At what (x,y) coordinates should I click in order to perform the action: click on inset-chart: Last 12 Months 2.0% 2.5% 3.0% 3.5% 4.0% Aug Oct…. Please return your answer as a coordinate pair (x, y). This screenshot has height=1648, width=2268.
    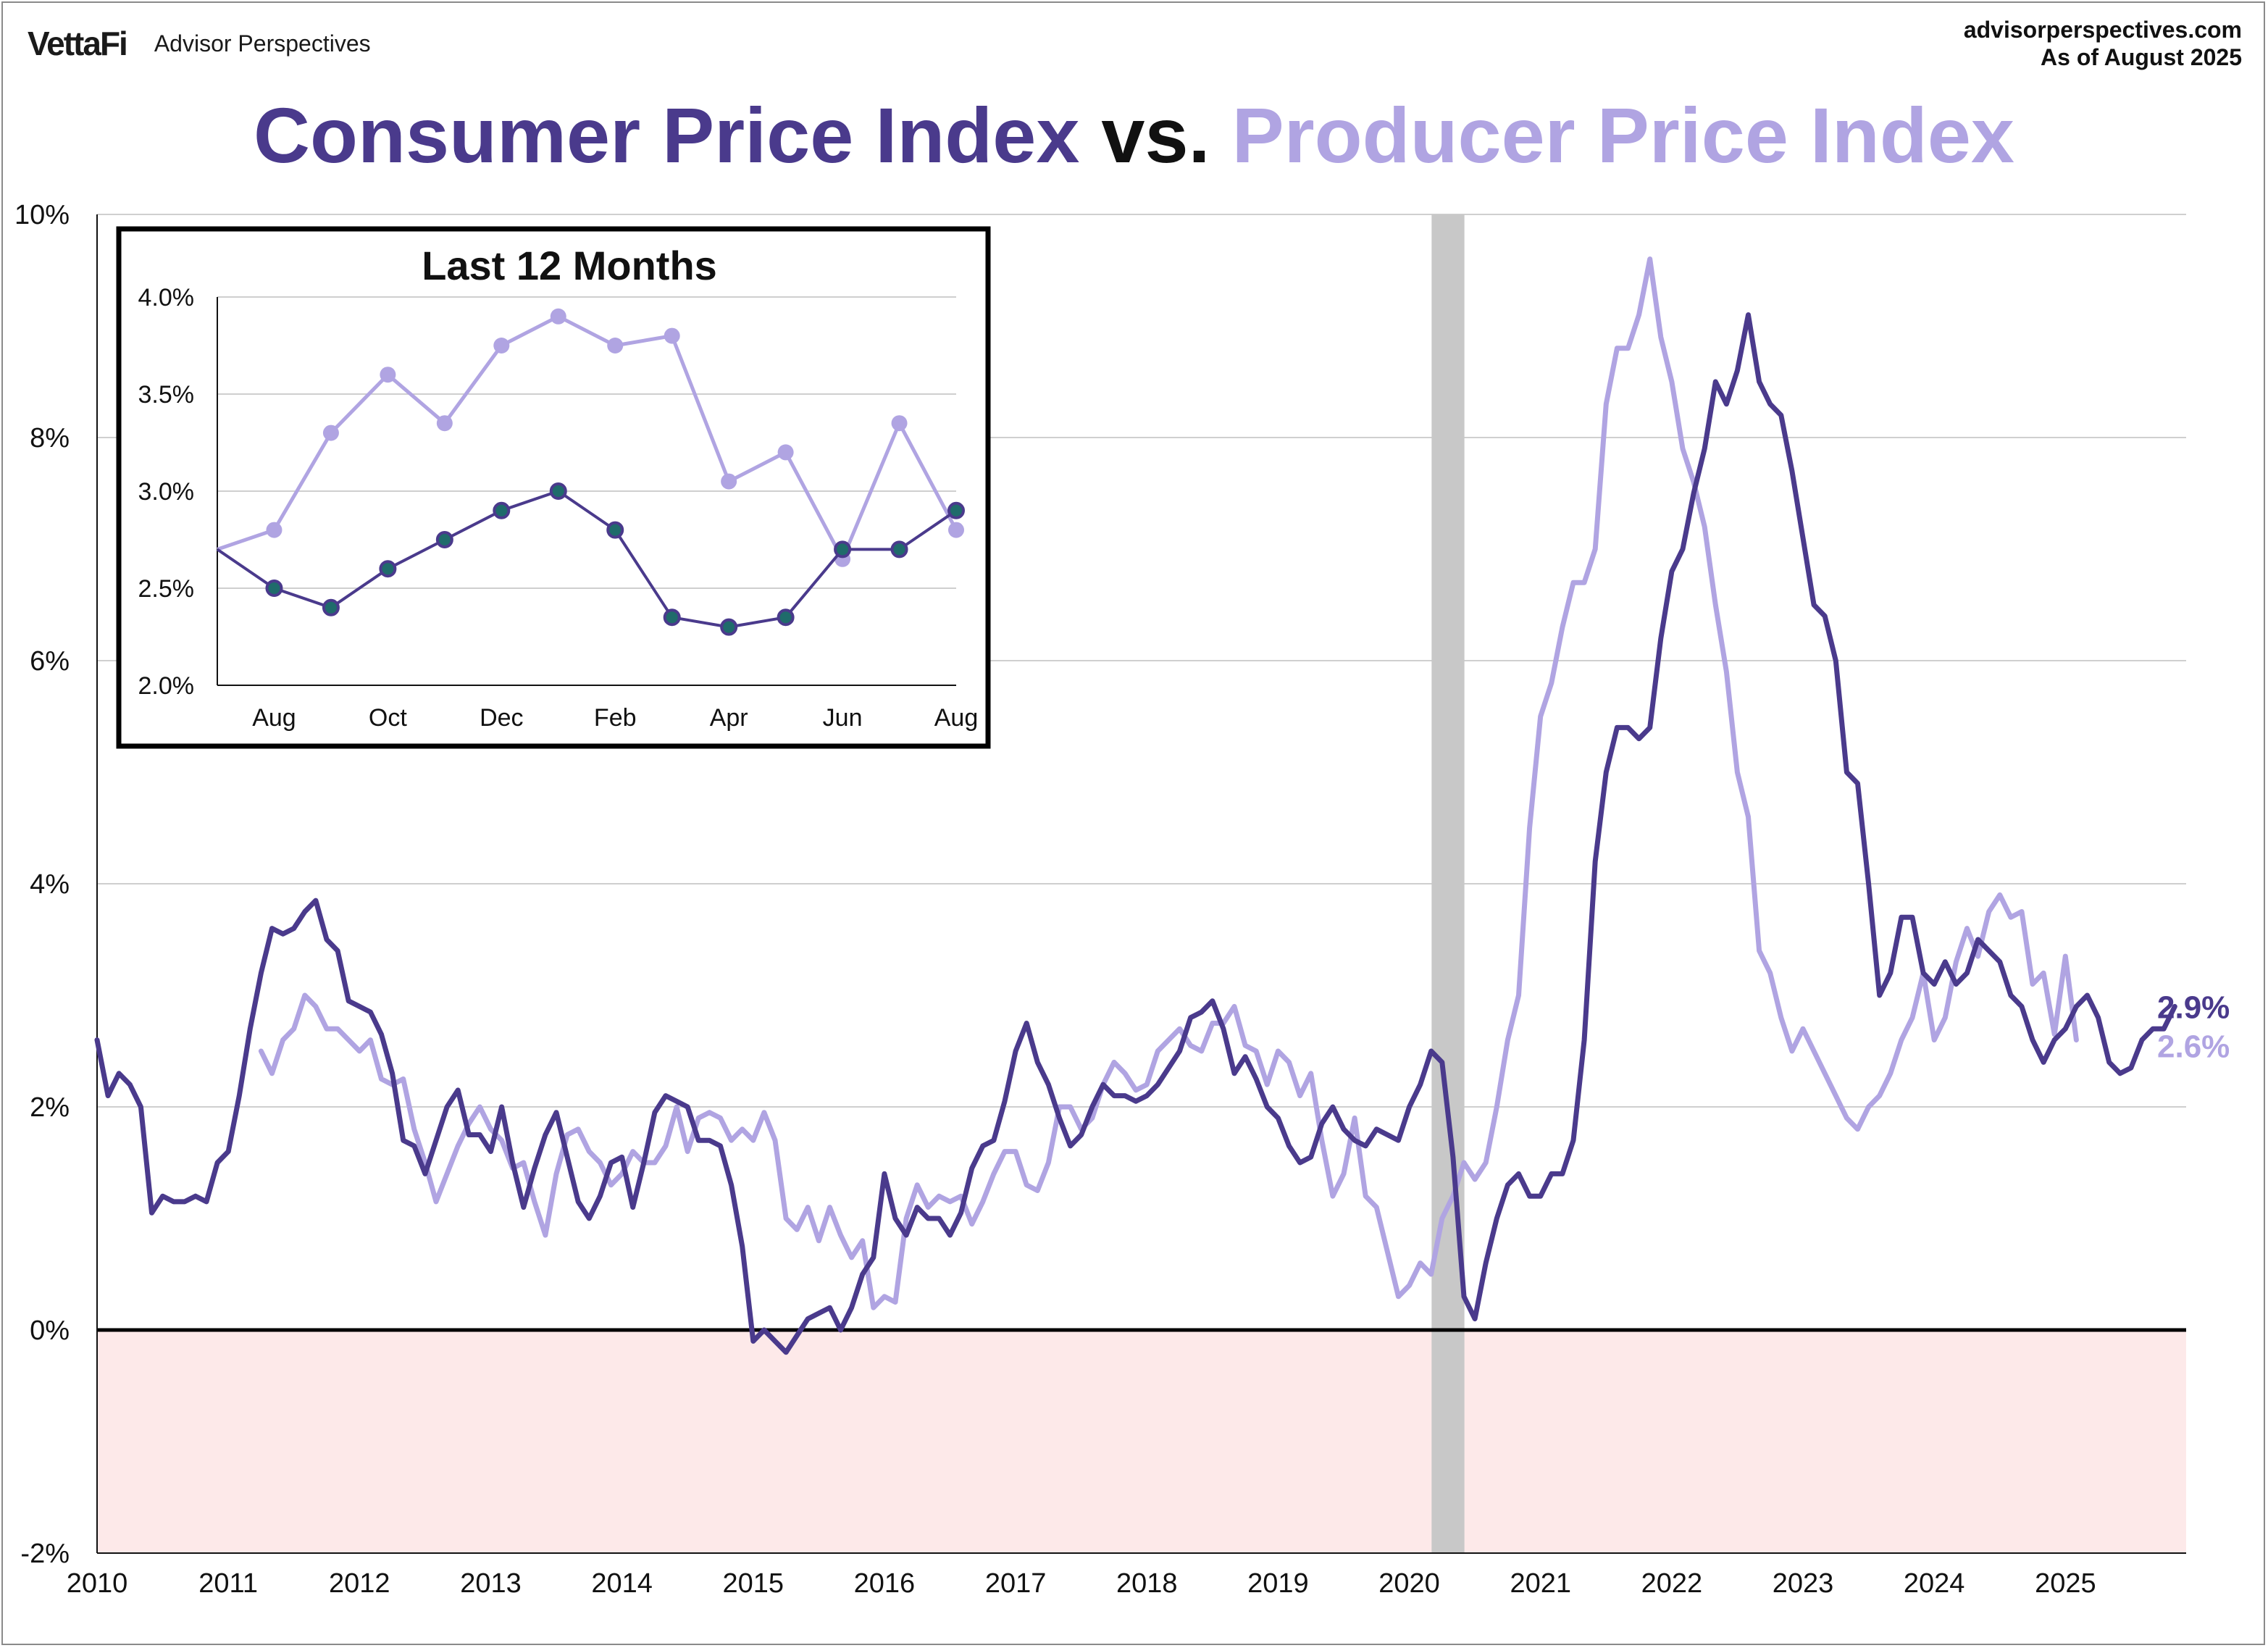
    Looking at the image, I should click on (554, 487).